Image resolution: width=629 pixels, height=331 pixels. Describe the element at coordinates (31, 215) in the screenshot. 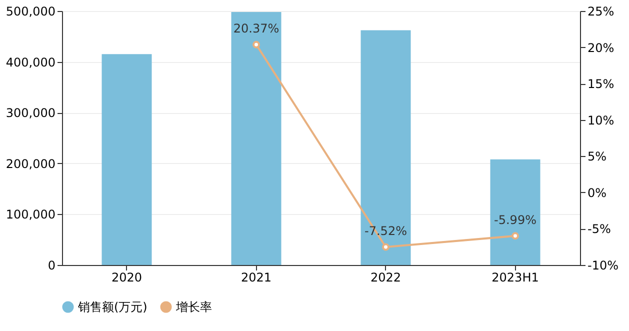

I see `y-tick-label: 100,000` at that location.